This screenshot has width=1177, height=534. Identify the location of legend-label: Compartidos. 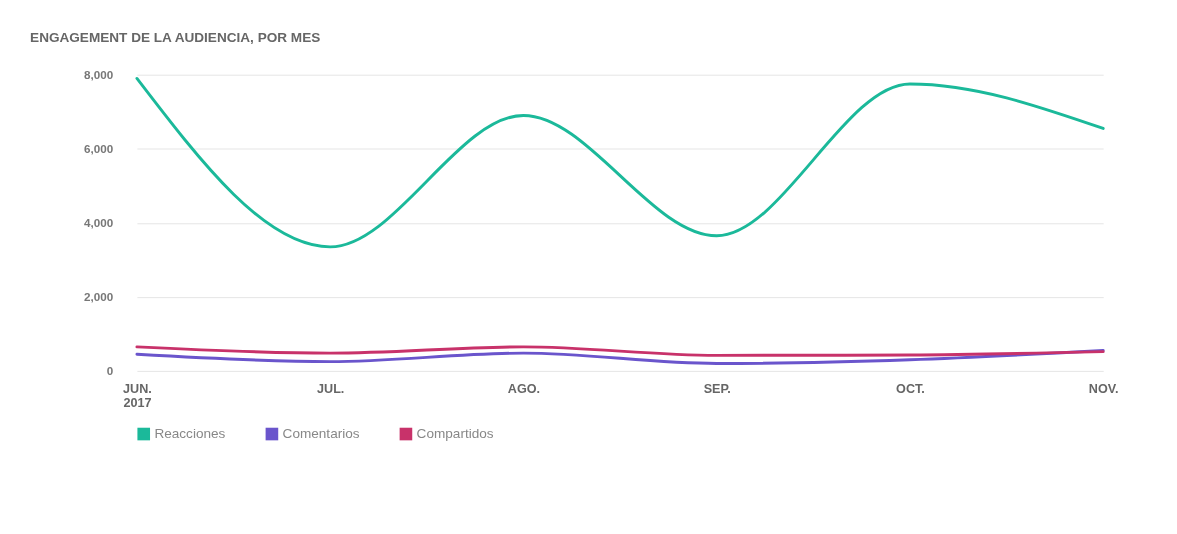
(455, 433).